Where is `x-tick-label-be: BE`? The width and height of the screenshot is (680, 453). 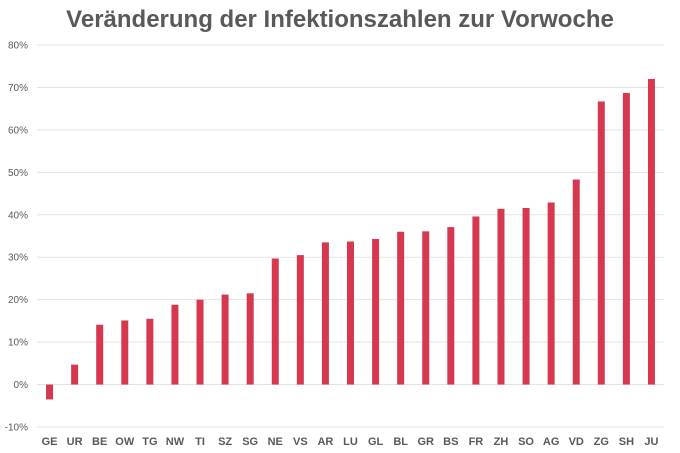 x-tick-label-be: BE is located at coordinates (99, 442).